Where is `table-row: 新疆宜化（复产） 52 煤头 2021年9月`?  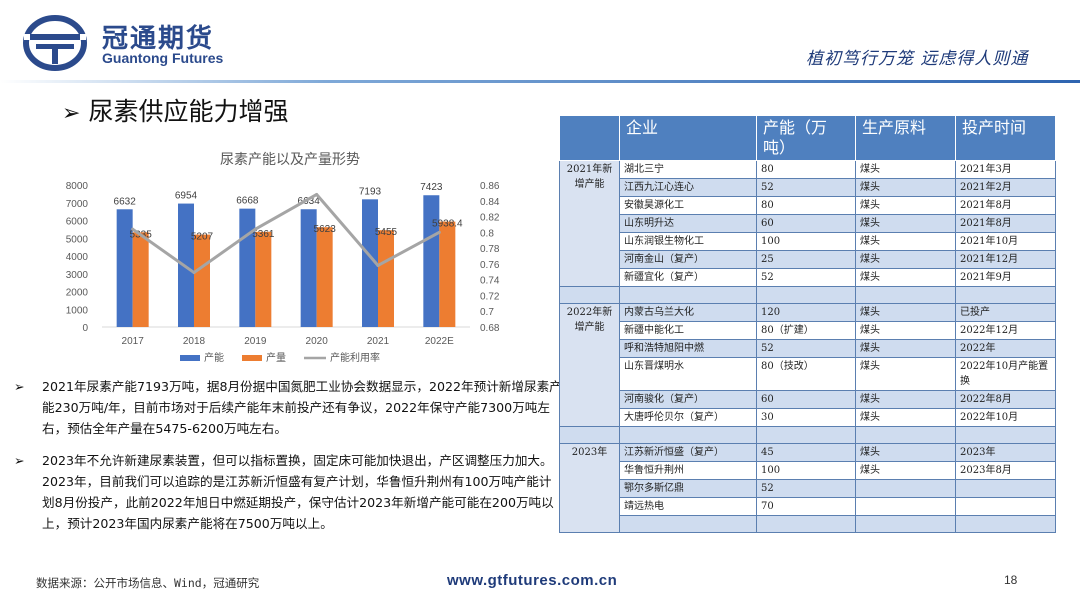 table-row: 新疆宜化（复产） 52 煤头 2021年9月 is located at coordinates (808, 277).